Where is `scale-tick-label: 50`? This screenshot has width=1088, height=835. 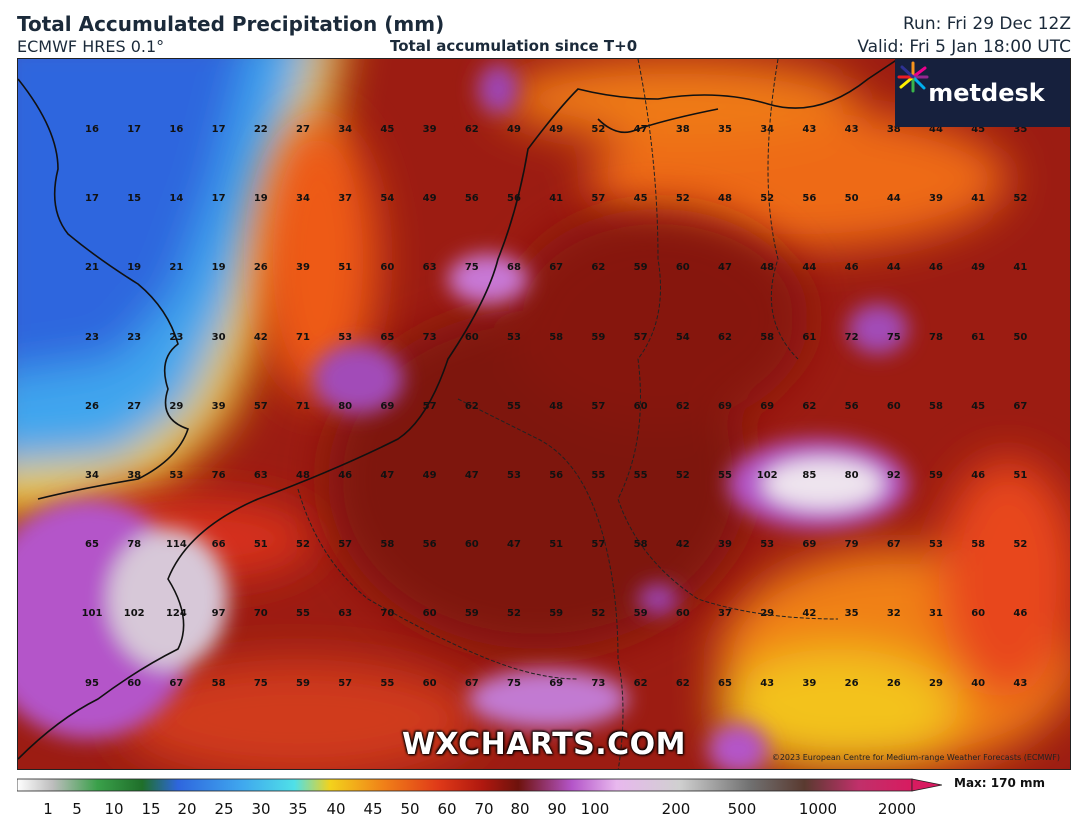 scale-tick-label: 50 is located at coordinates (410, 809).